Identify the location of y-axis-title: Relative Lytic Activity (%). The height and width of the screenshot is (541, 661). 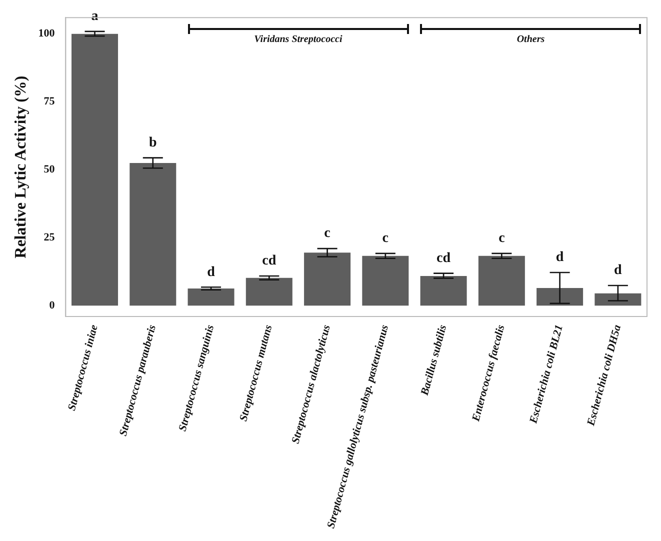
(21, 167).